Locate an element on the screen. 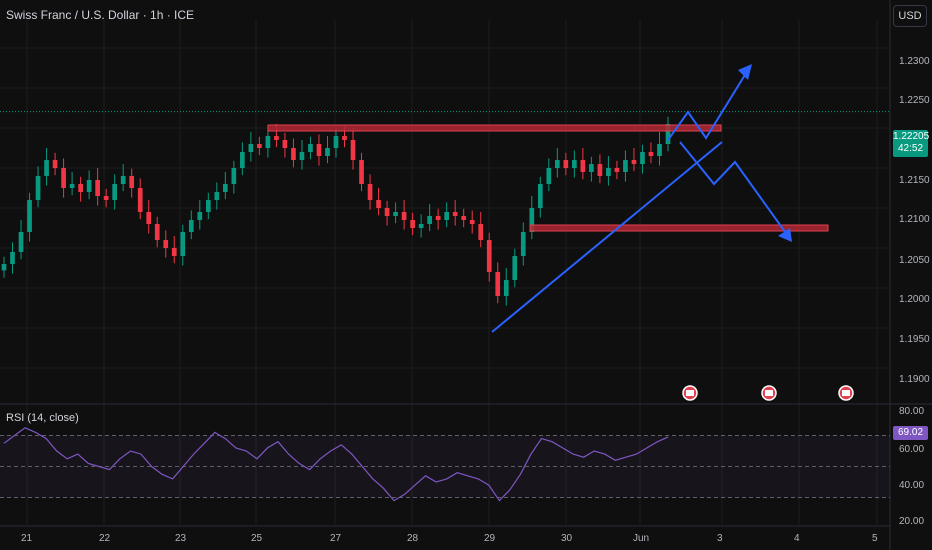 This screenshot has width=932, height=550. support-zone is located at coordinates (679, 228).